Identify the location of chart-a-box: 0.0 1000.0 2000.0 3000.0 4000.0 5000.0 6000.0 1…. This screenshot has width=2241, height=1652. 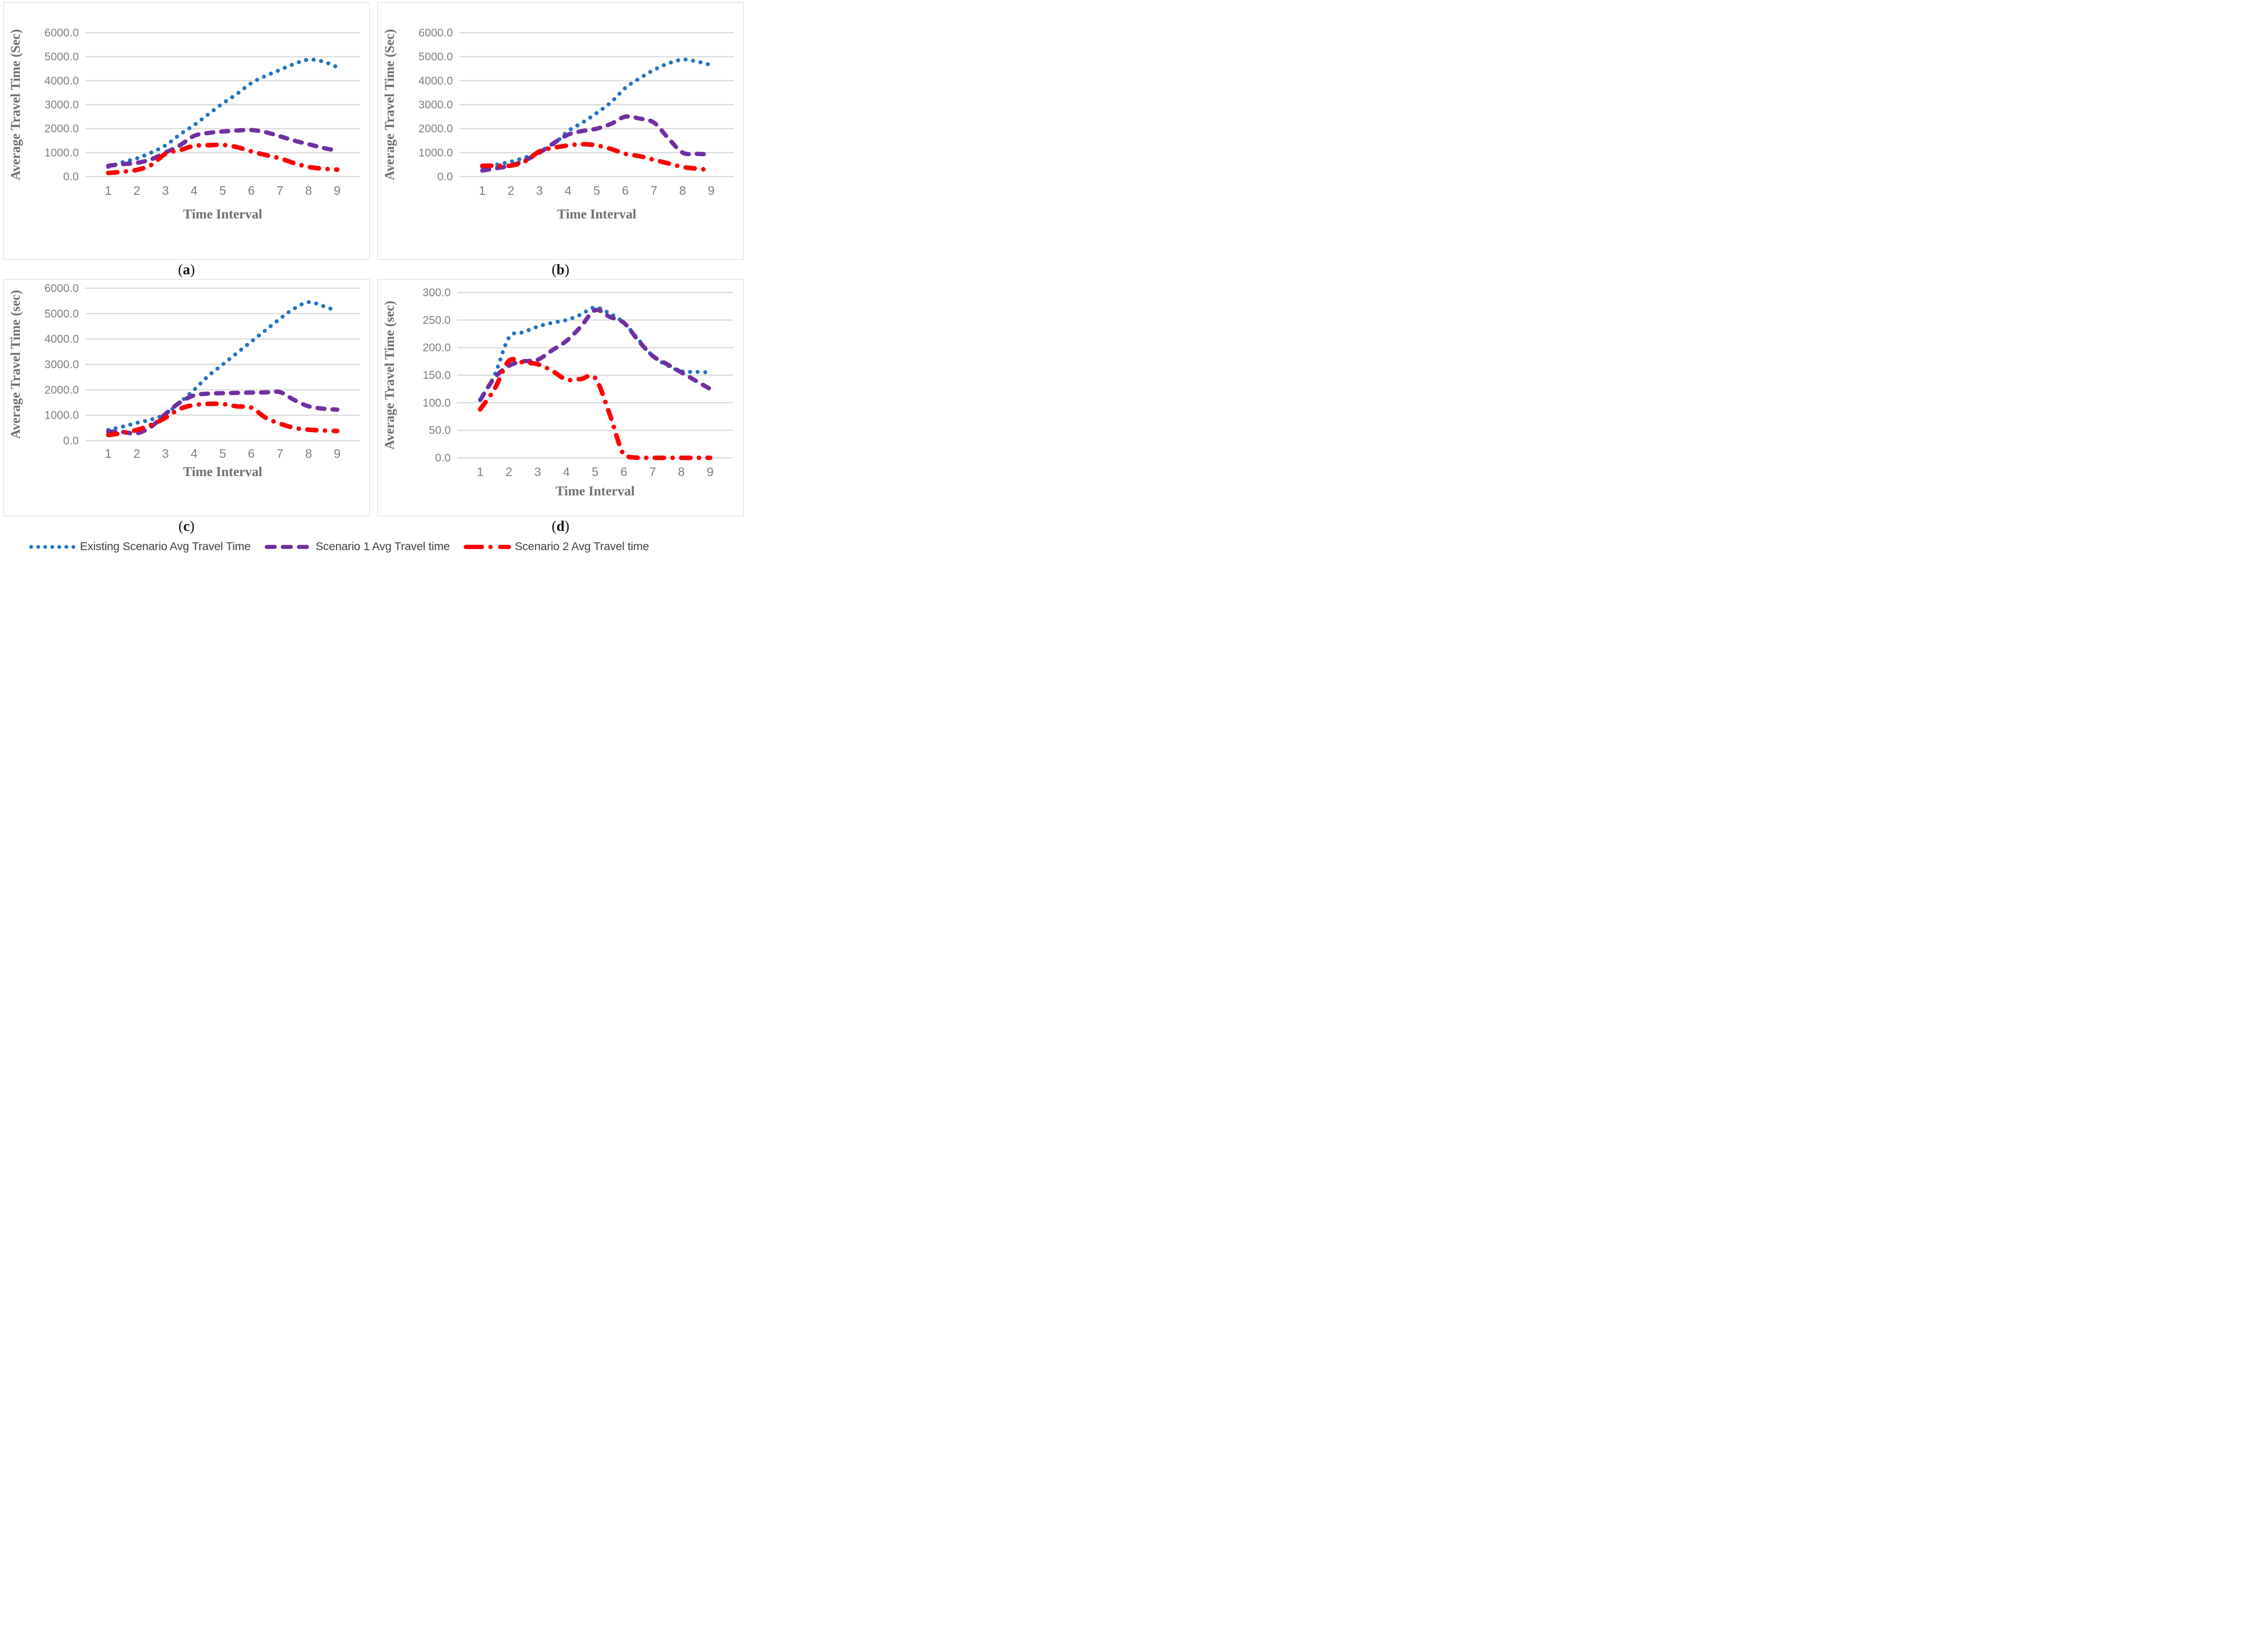
(186, 131).